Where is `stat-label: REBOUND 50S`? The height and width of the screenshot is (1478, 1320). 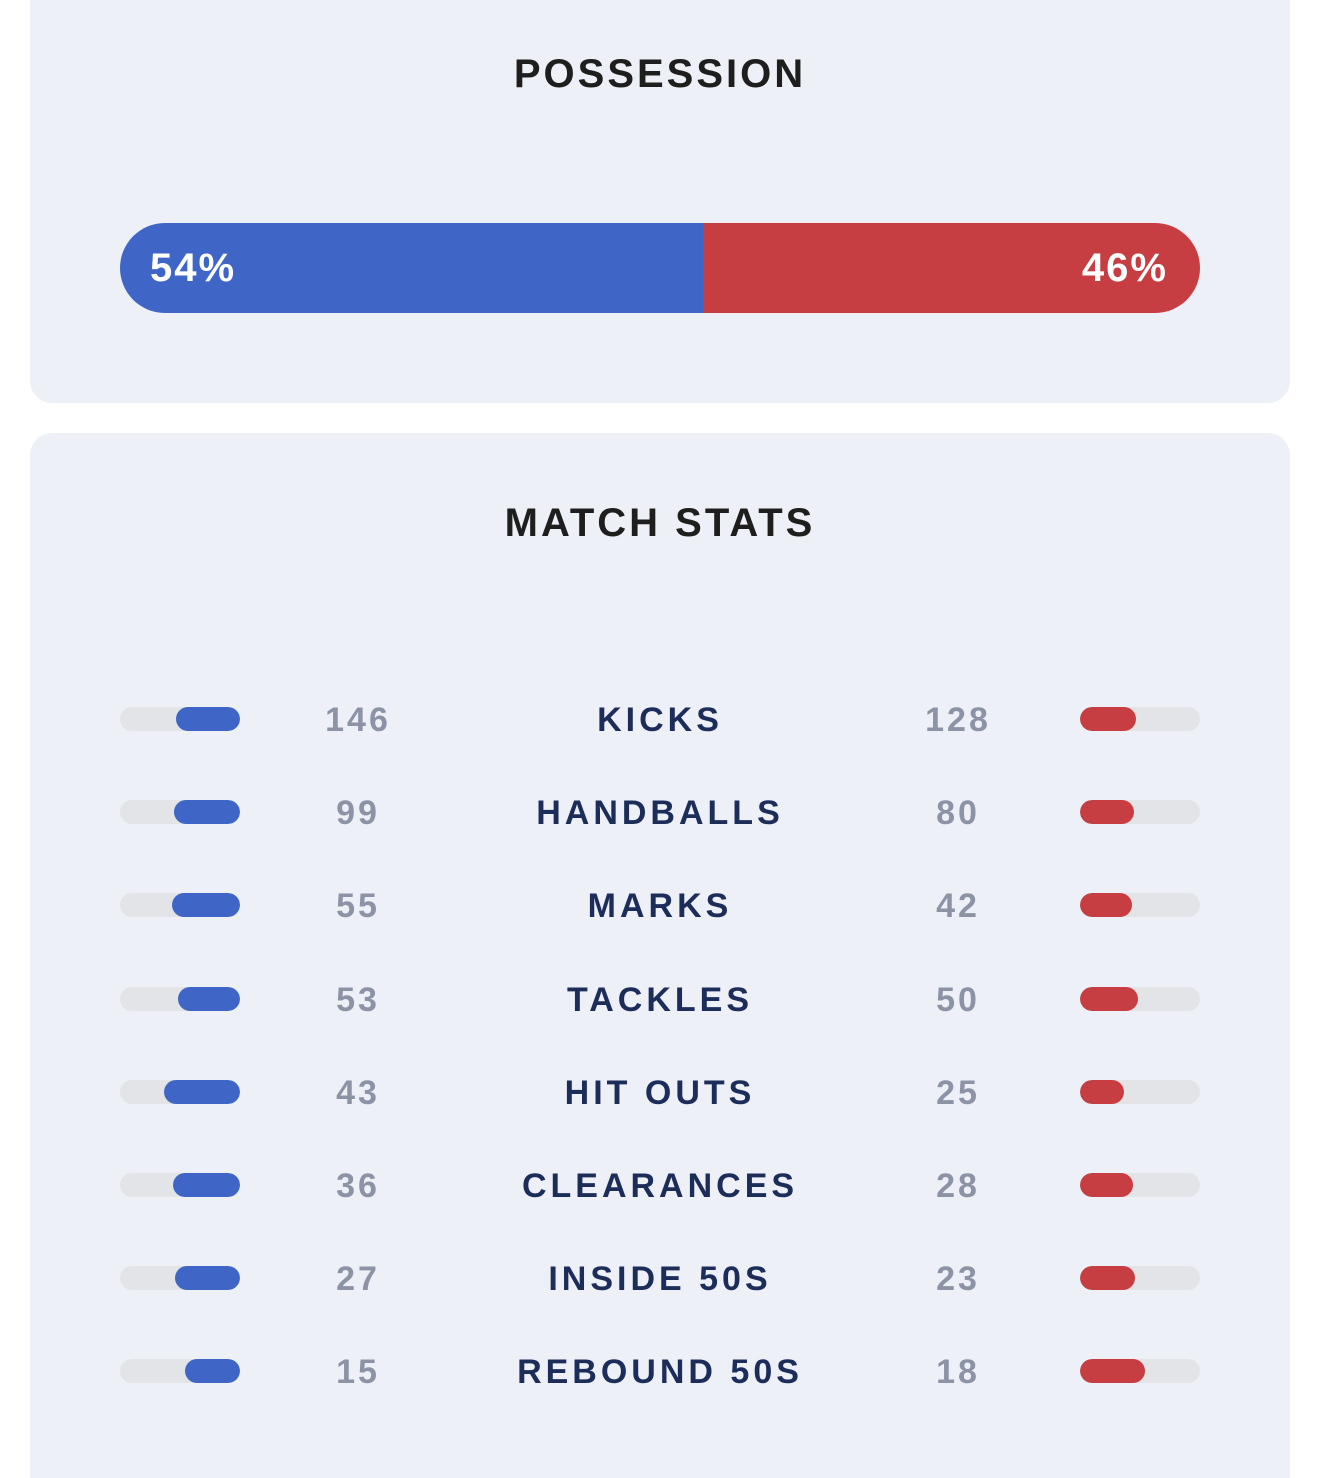
stat-label: REBOUND 50S is located at coordinates (660, 1372).